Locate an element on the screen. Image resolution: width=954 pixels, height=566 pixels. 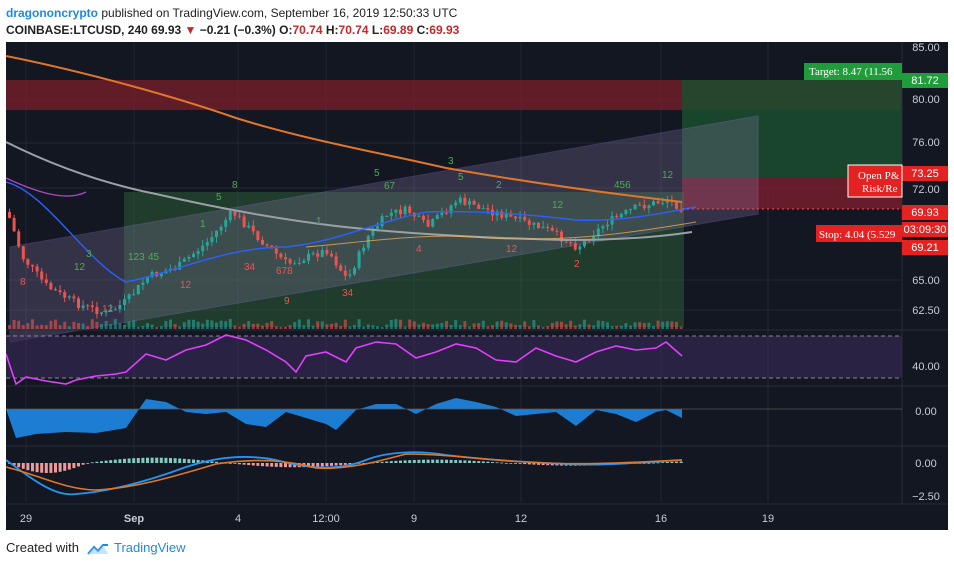
price-tick: 62.50 is located at coordinates (926, 311).